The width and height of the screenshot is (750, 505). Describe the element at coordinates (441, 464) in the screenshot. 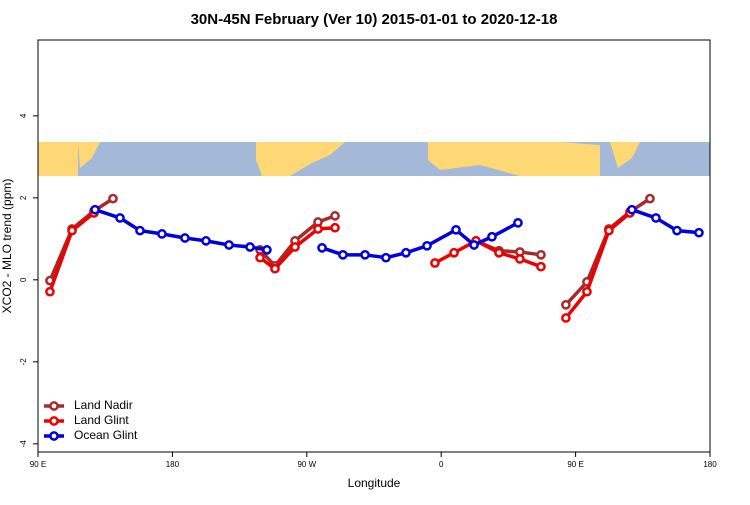

I see `x-tick-label: 0` at that location.